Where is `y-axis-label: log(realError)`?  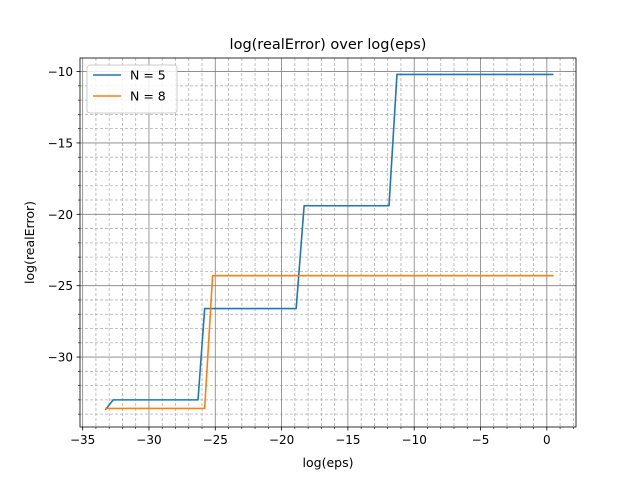
y-axis-label: log(realError) is located at coordinates (29, 242).